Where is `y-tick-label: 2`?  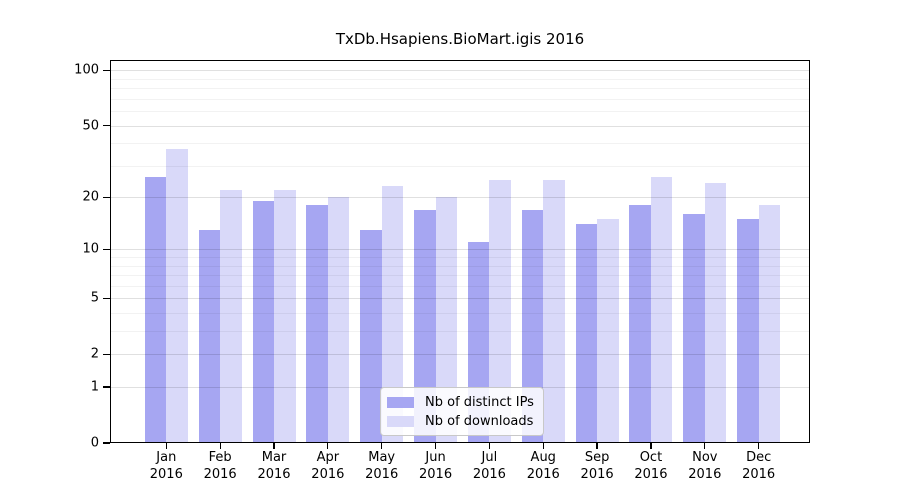
y-tick-label: 2 is located at coordinates (94, 354).